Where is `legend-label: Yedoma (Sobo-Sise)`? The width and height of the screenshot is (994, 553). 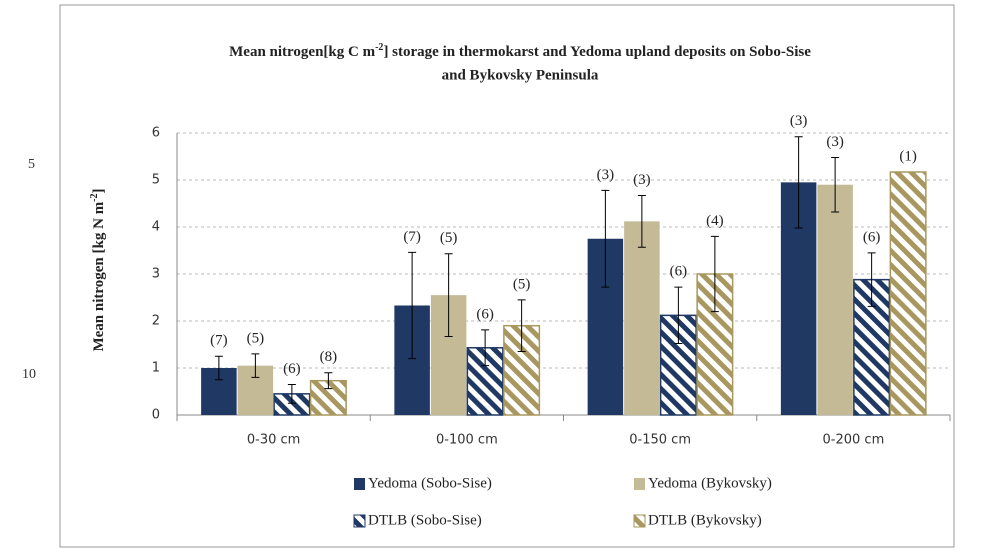
legend-label: Yedoma (Sobo-Sise) is located at coordinates (430, 483).